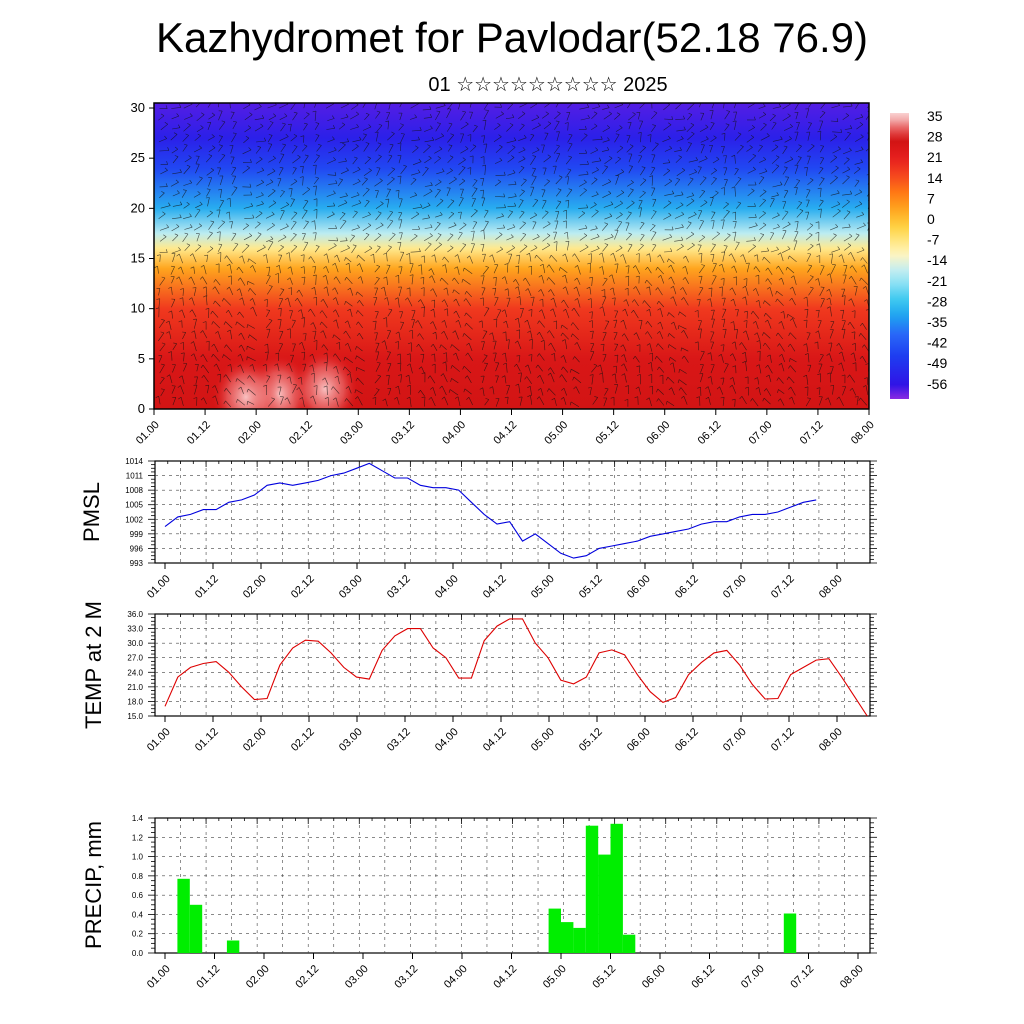  I want to click on precip-ytick-2: 0.4, so click(138, 914).